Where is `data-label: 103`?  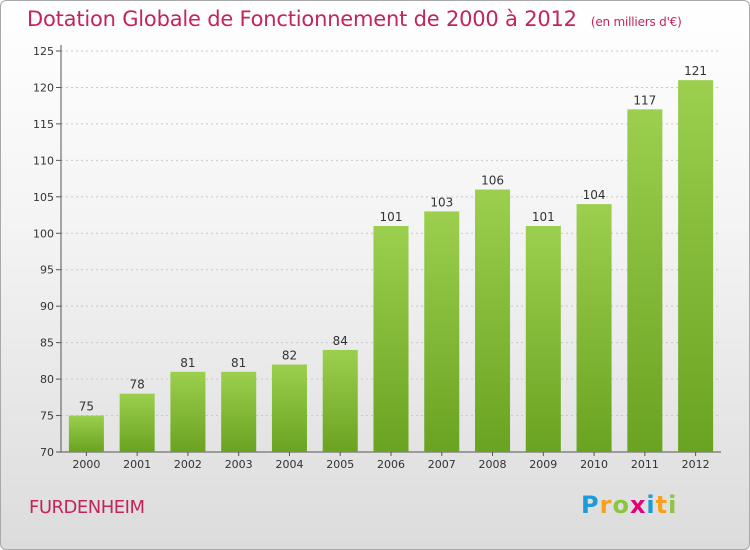 data-label: 103 is located at coordinates (441, 202).